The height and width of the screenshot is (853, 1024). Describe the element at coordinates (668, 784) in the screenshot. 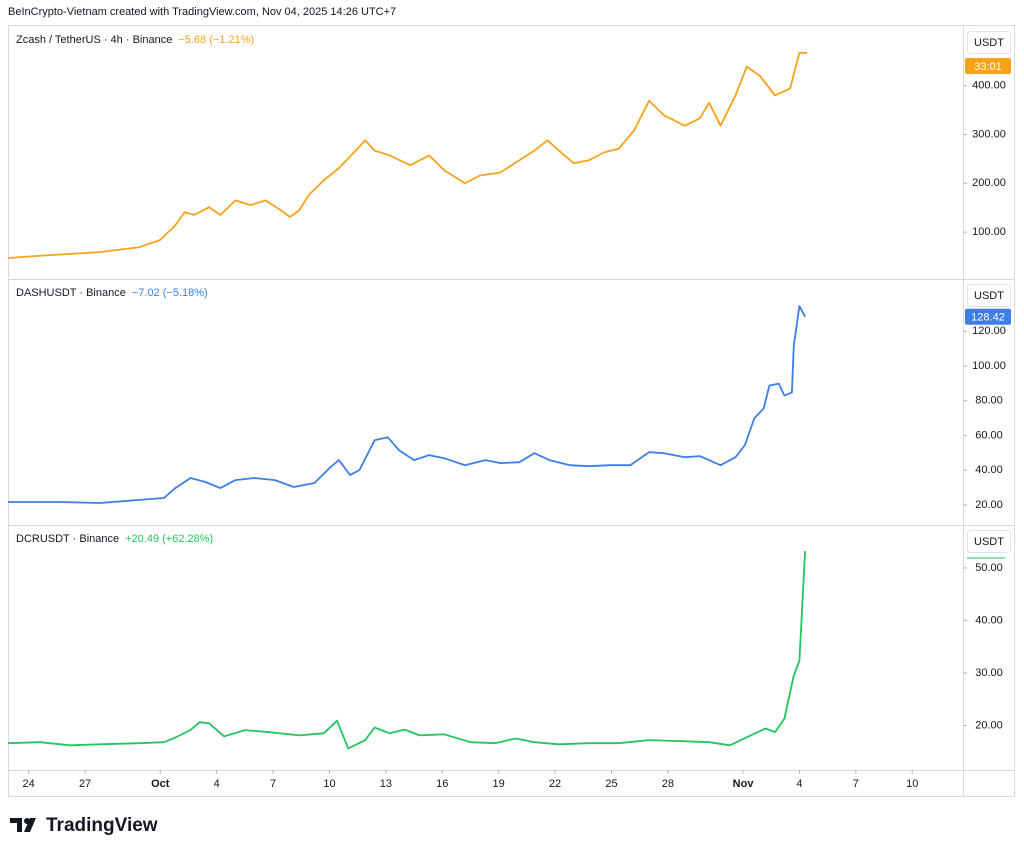

I see `x-tick-label: 28` at that location.